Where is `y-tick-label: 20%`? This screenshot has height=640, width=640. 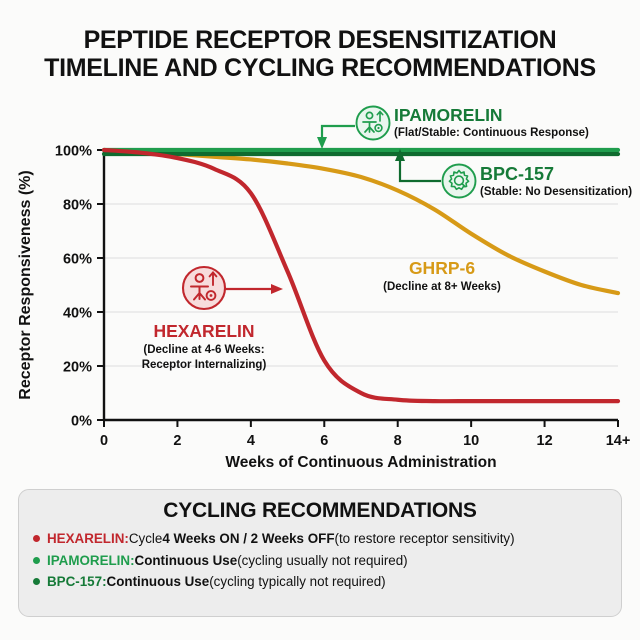 y-tick-label: 20% is located at coordinates (77, 368).